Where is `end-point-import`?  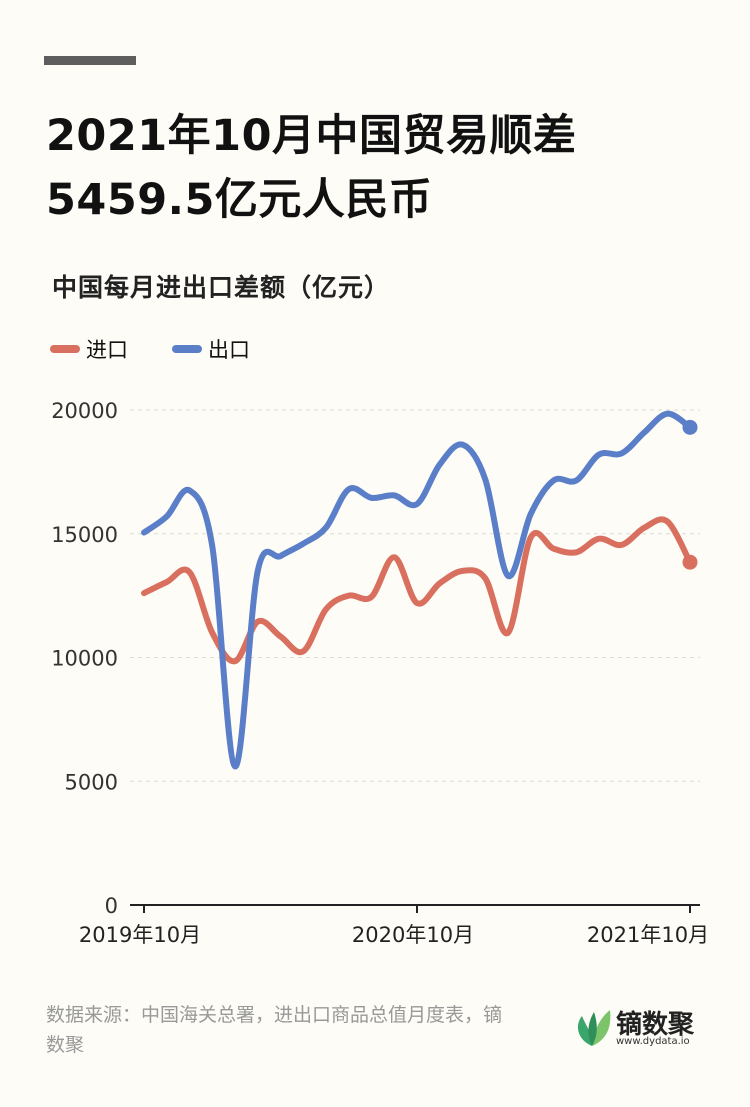
end-point-import is located at coordinates (690, 562).